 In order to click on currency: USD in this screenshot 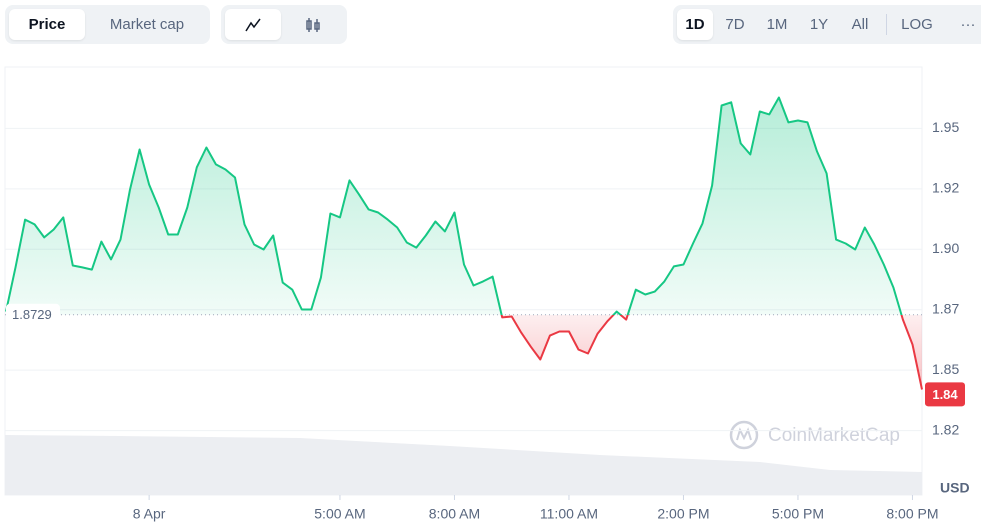, I will do `click(955, 488)`.